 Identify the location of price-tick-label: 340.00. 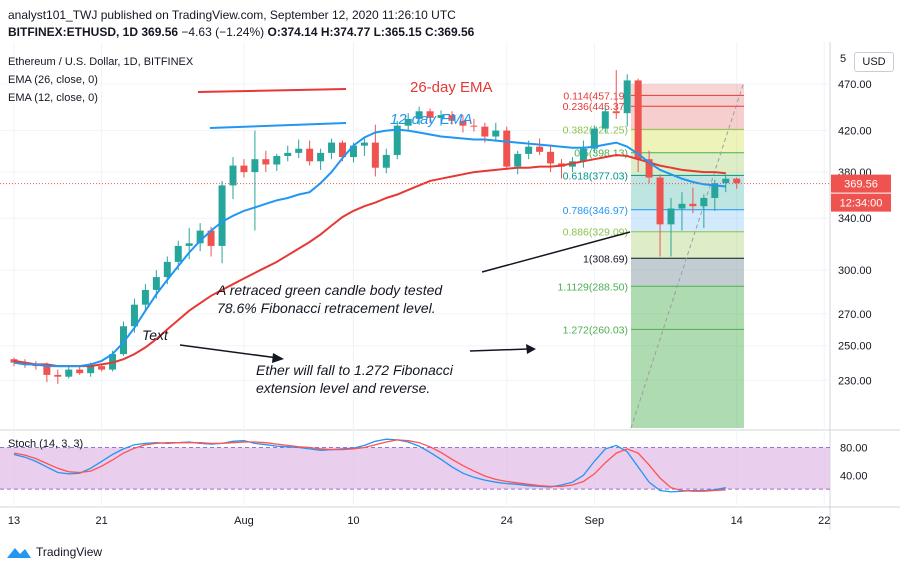
(855, 219).